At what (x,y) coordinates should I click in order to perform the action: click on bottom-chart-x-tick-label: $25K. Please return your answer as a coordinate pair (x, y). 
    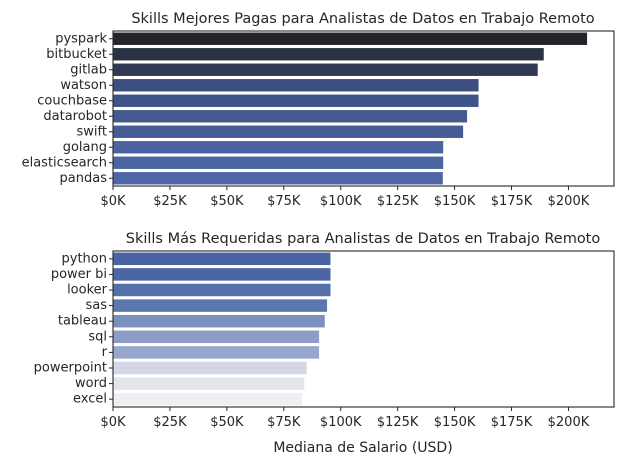
    Looking at the image, I should click on (170, 422).